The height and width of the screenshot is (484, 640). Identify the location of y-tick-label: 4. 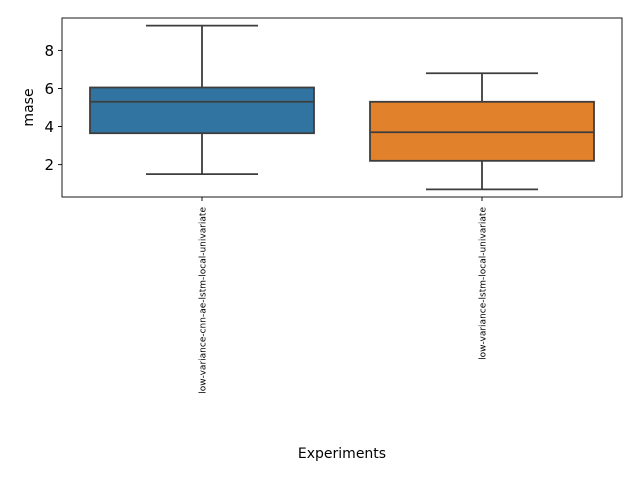
(49, 127).